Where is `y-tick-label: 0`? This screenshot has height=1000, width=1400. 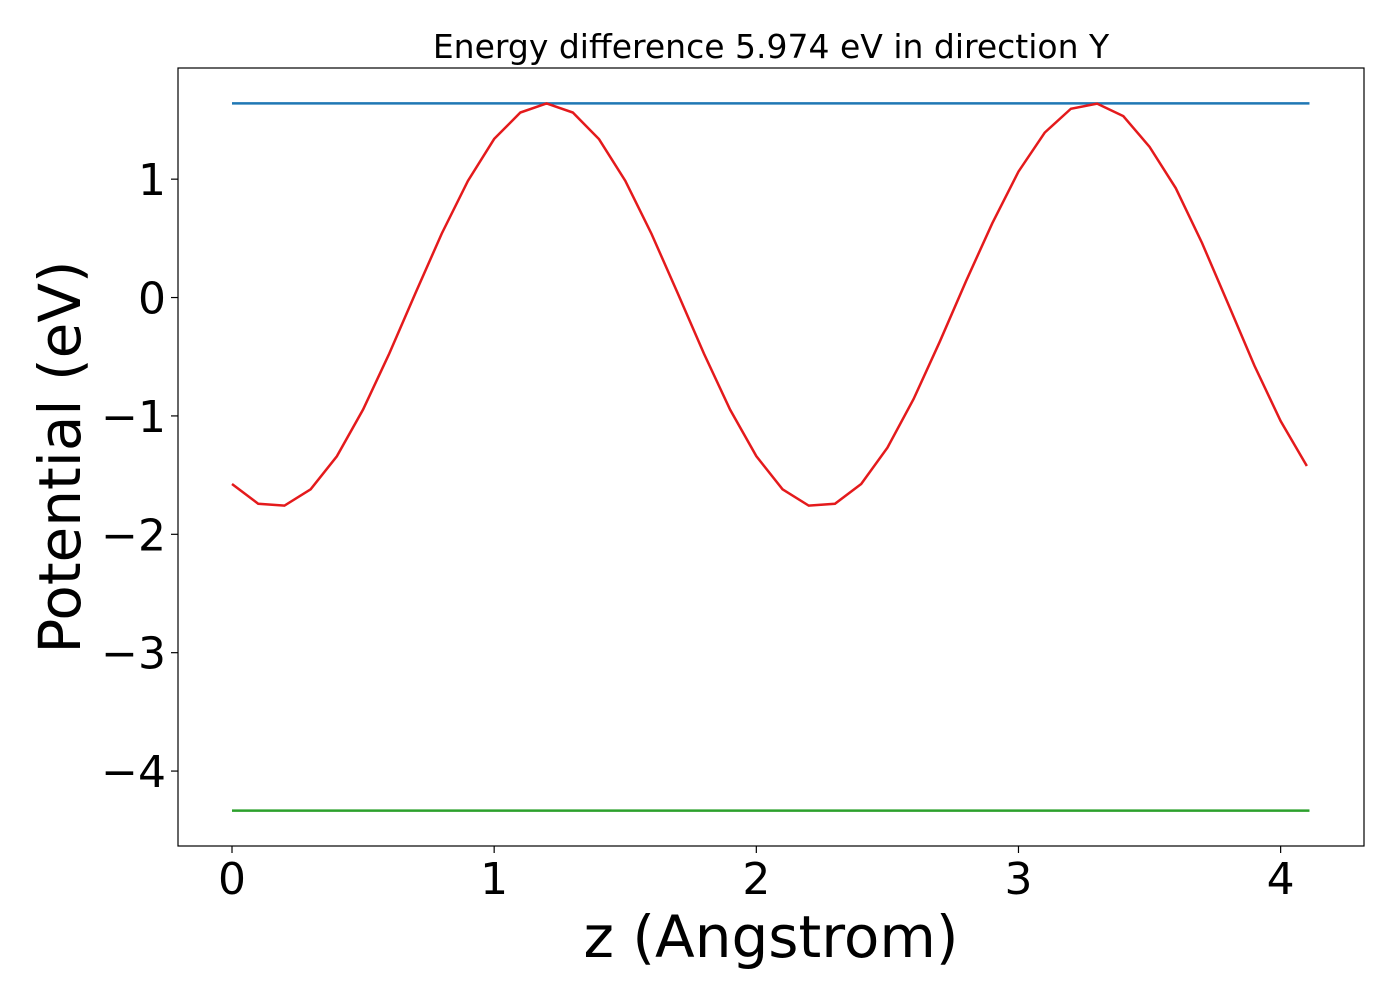 y-tick-label: 0 is located at coordinates (152, 299).